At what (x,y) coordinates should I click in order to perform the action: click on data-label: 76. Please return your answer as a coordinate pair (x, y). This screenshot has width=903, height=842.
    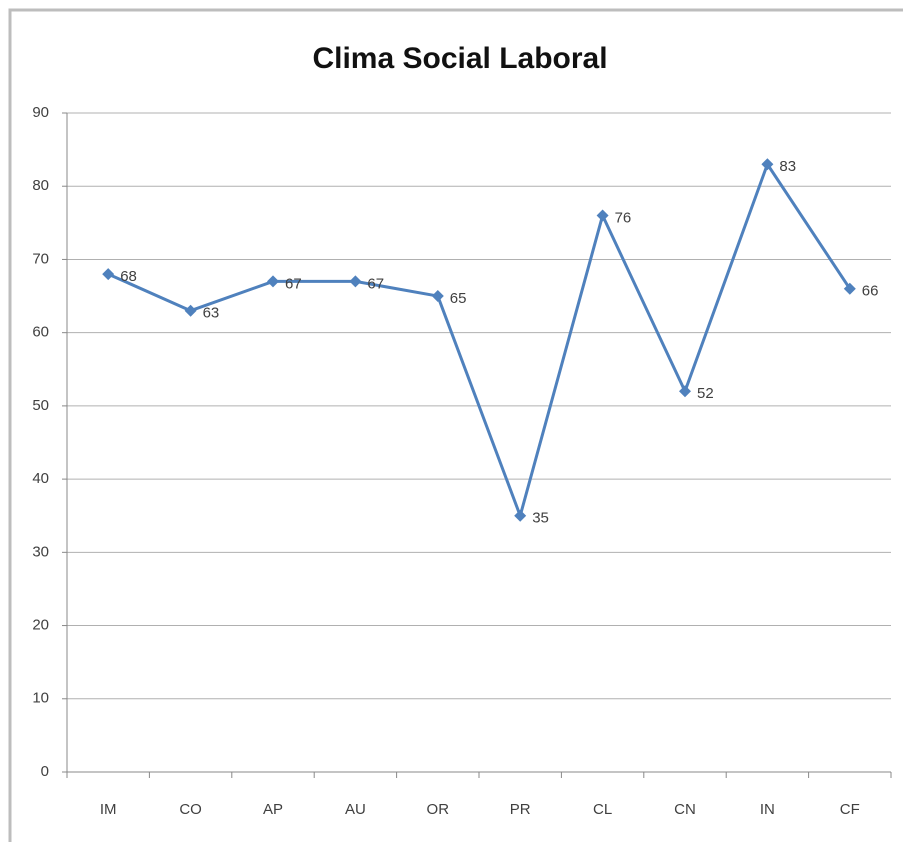
    Looking at the image, I should click on (623, 217).